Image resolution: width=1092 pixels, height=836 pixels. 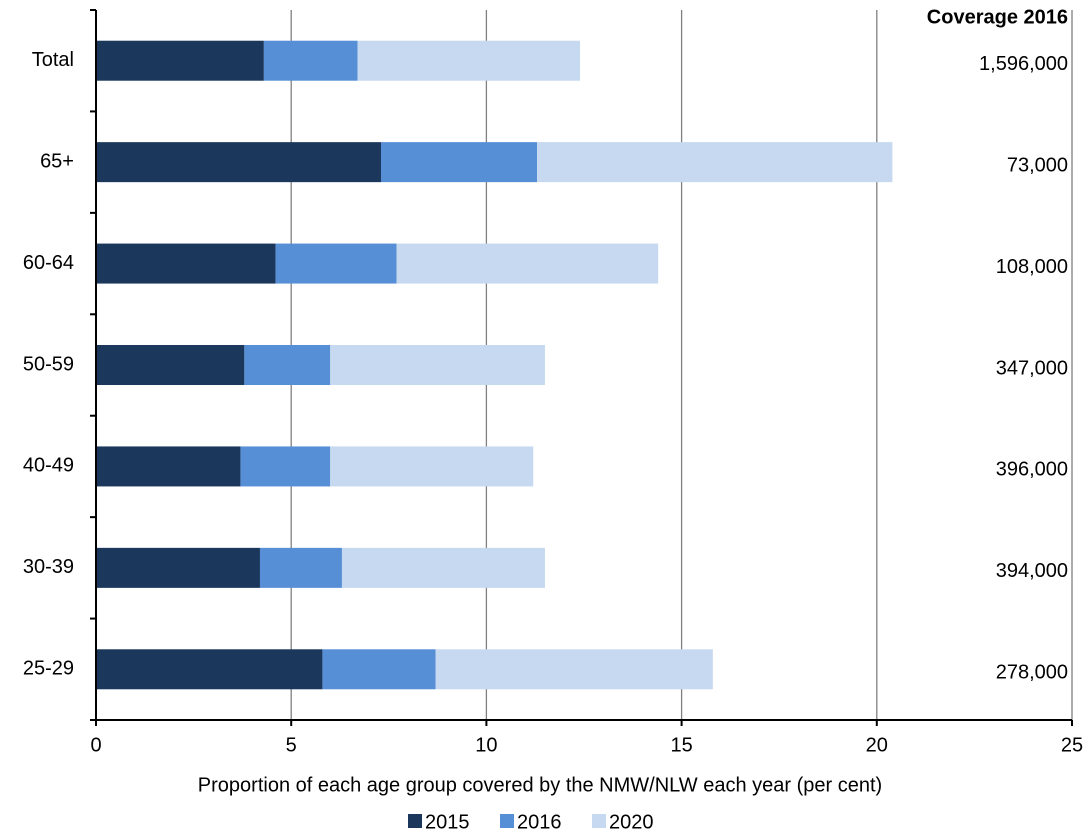 I want to click on legend-label: 2016, so click(x=539, y=822).